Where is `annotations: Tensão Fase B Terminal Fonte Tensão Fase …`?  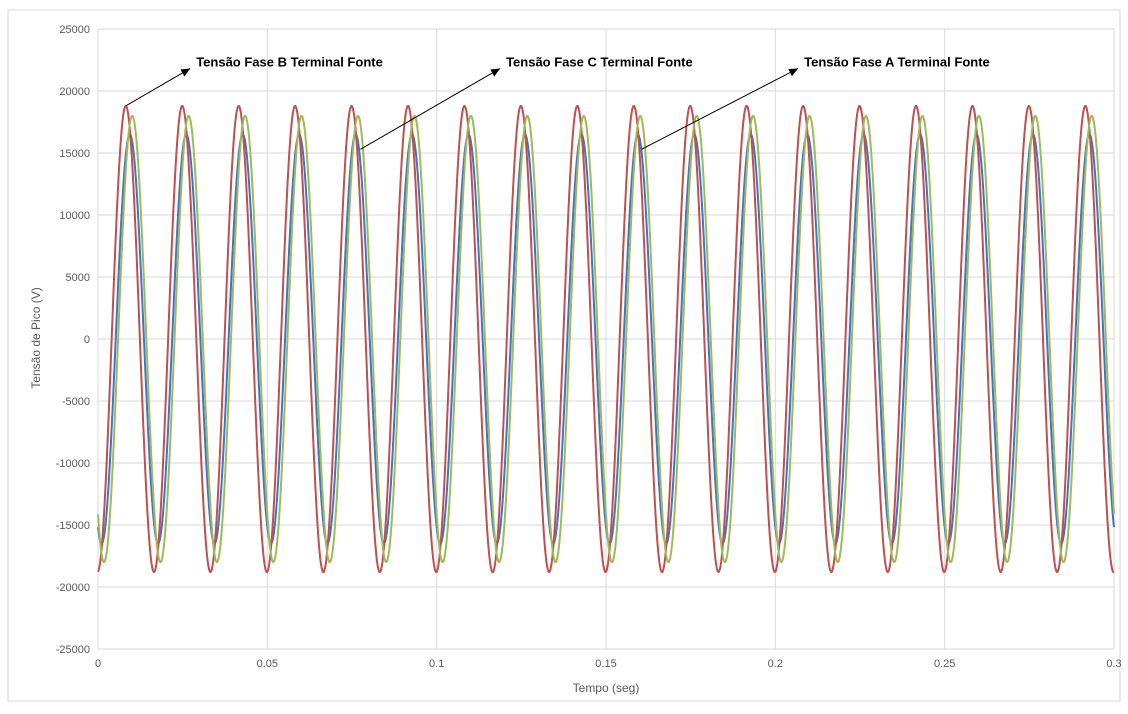 annotations: Tensão Fase B Terminal Fonte Tensão Fase … is located at coordinates (557, 102).